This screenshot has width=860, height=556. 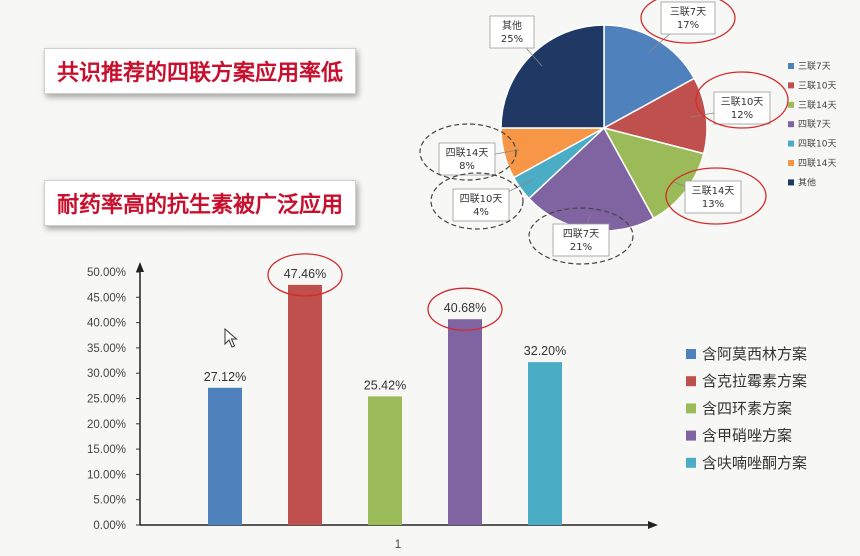 I want to click on pie-slice-label: 其他, so click(x=512, y=25).